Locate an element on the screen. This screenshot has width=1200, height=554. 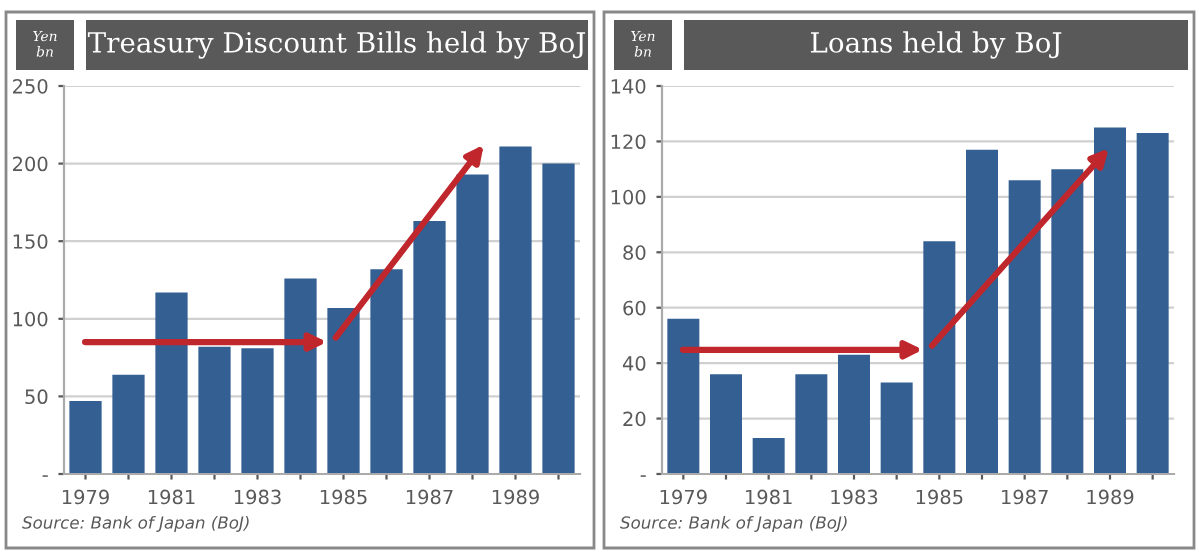
chart-title: Treasury Discount Bills held by BoJ is located at coordinates (336, 45).